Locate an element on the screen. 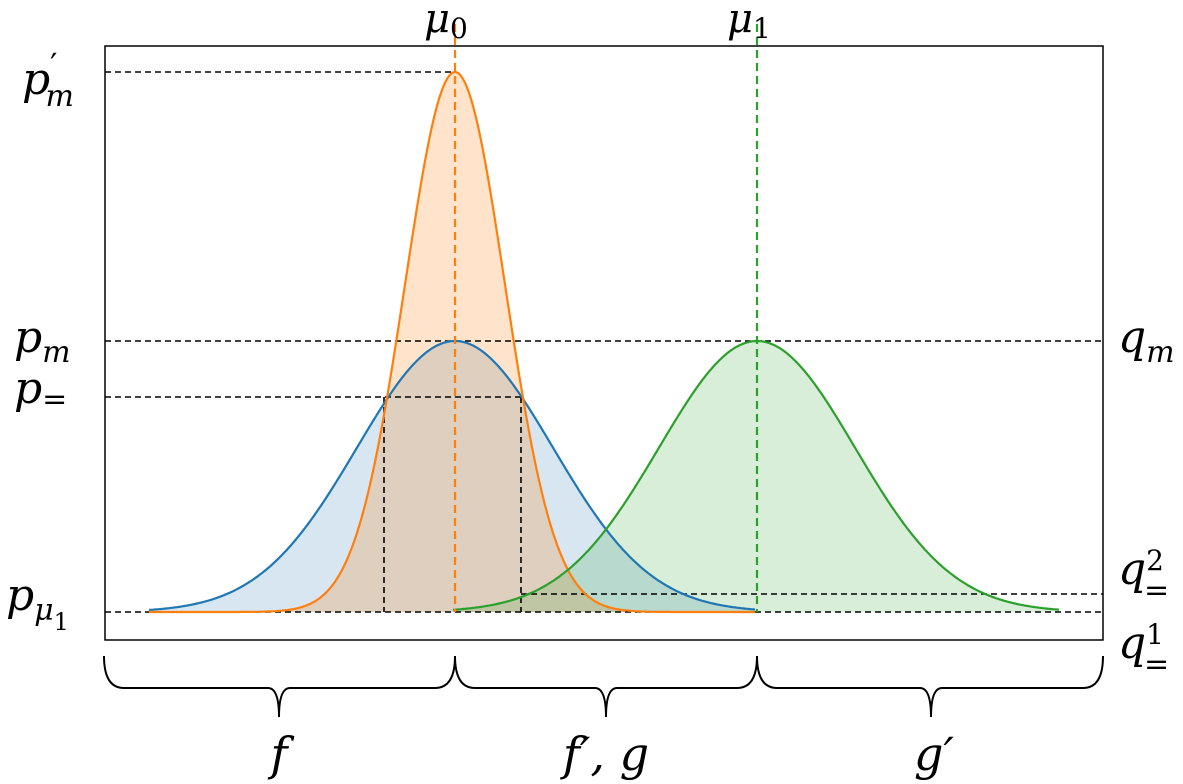  qm-sub: m is located at coordinates (1160, 352).